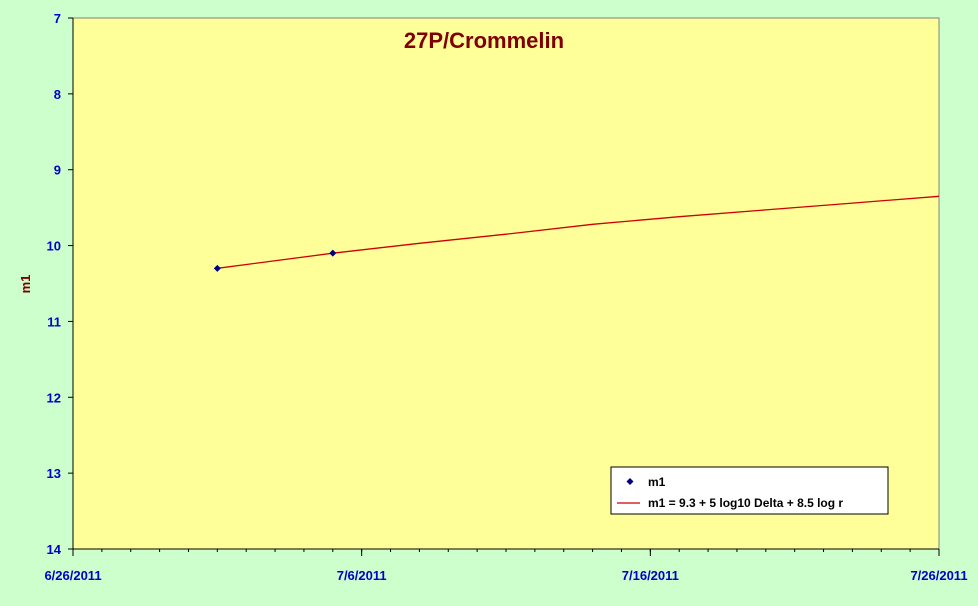  What do you see at coordinates (54, 321) in the screenshot?
I see `y-tick-label: 11` at bounding box center [54, 321].